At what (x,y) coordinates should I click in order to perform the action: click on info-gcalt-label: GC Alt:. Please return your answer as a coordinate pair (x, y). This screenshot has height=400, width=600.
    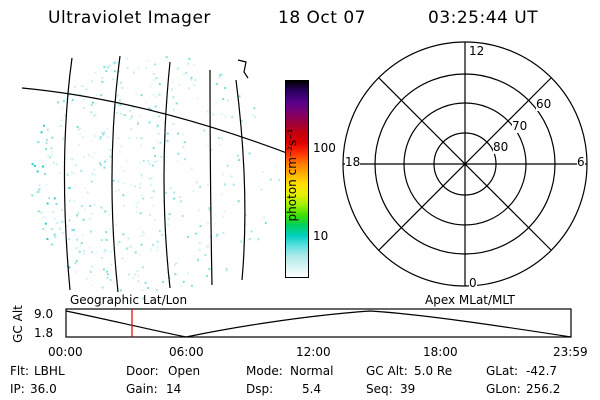
    Looking at the image, I should click on (387, 371).